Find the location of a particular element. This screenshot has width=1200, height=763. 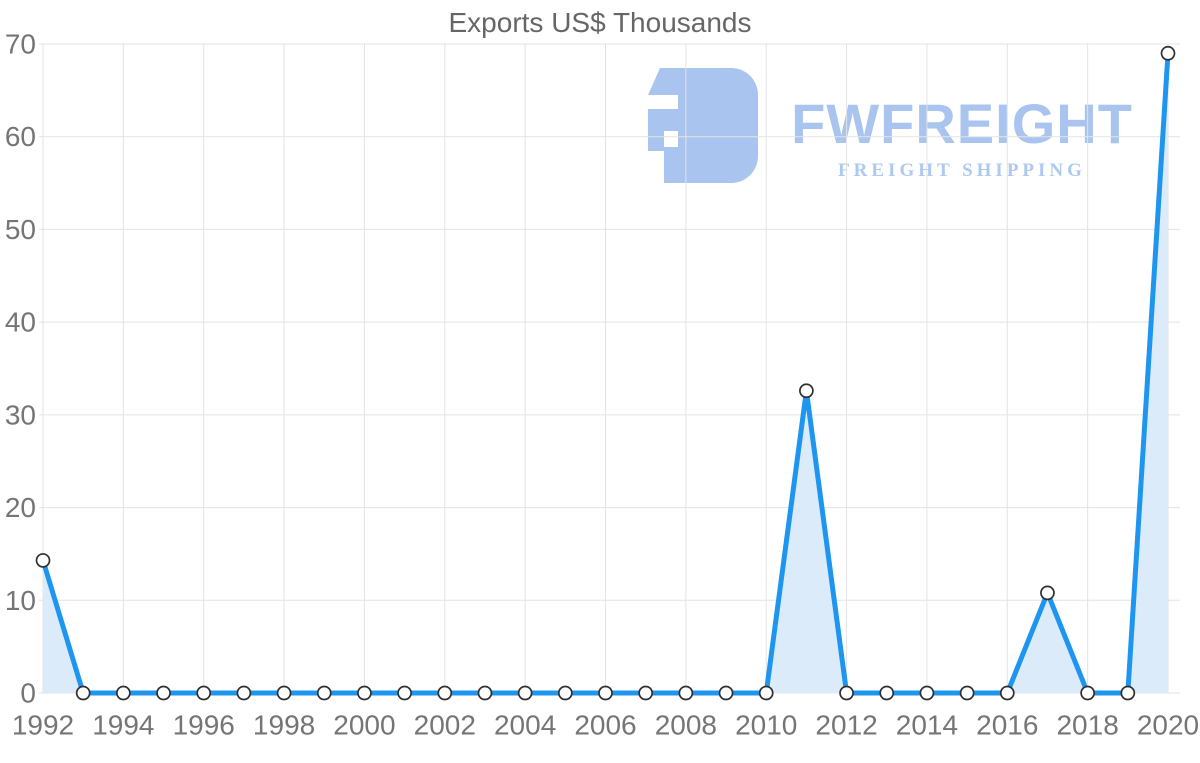

y-axis-tick-label: 0 is located at coordinates (28, 693).